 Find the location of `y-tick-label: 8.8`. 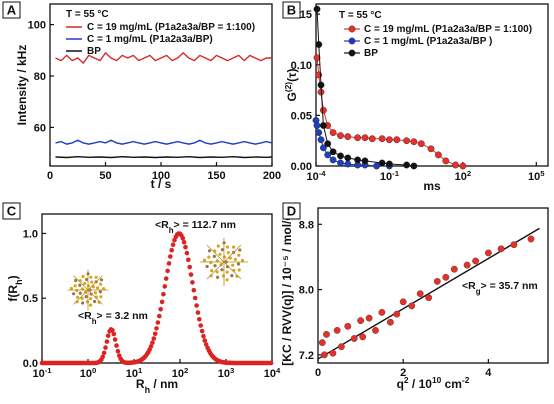

y-tick-label: 8.8 is located at coordinates (306, 225).